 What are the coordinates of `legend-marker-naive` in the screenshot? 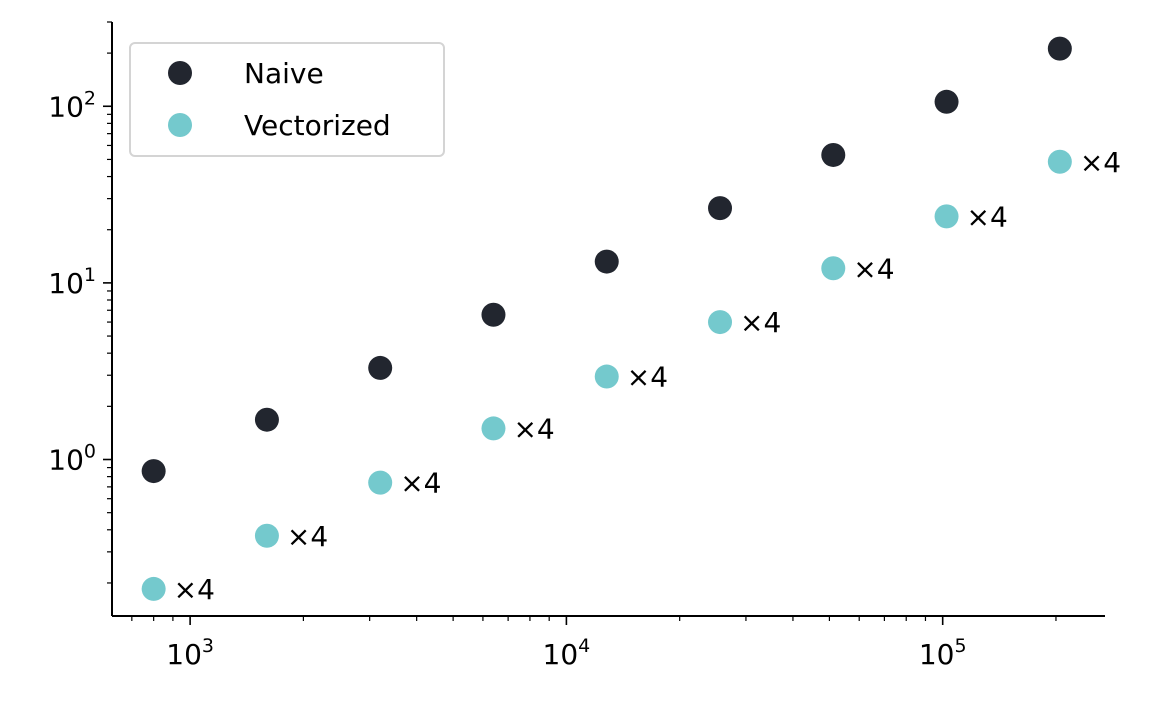 It's located at (180, 73).